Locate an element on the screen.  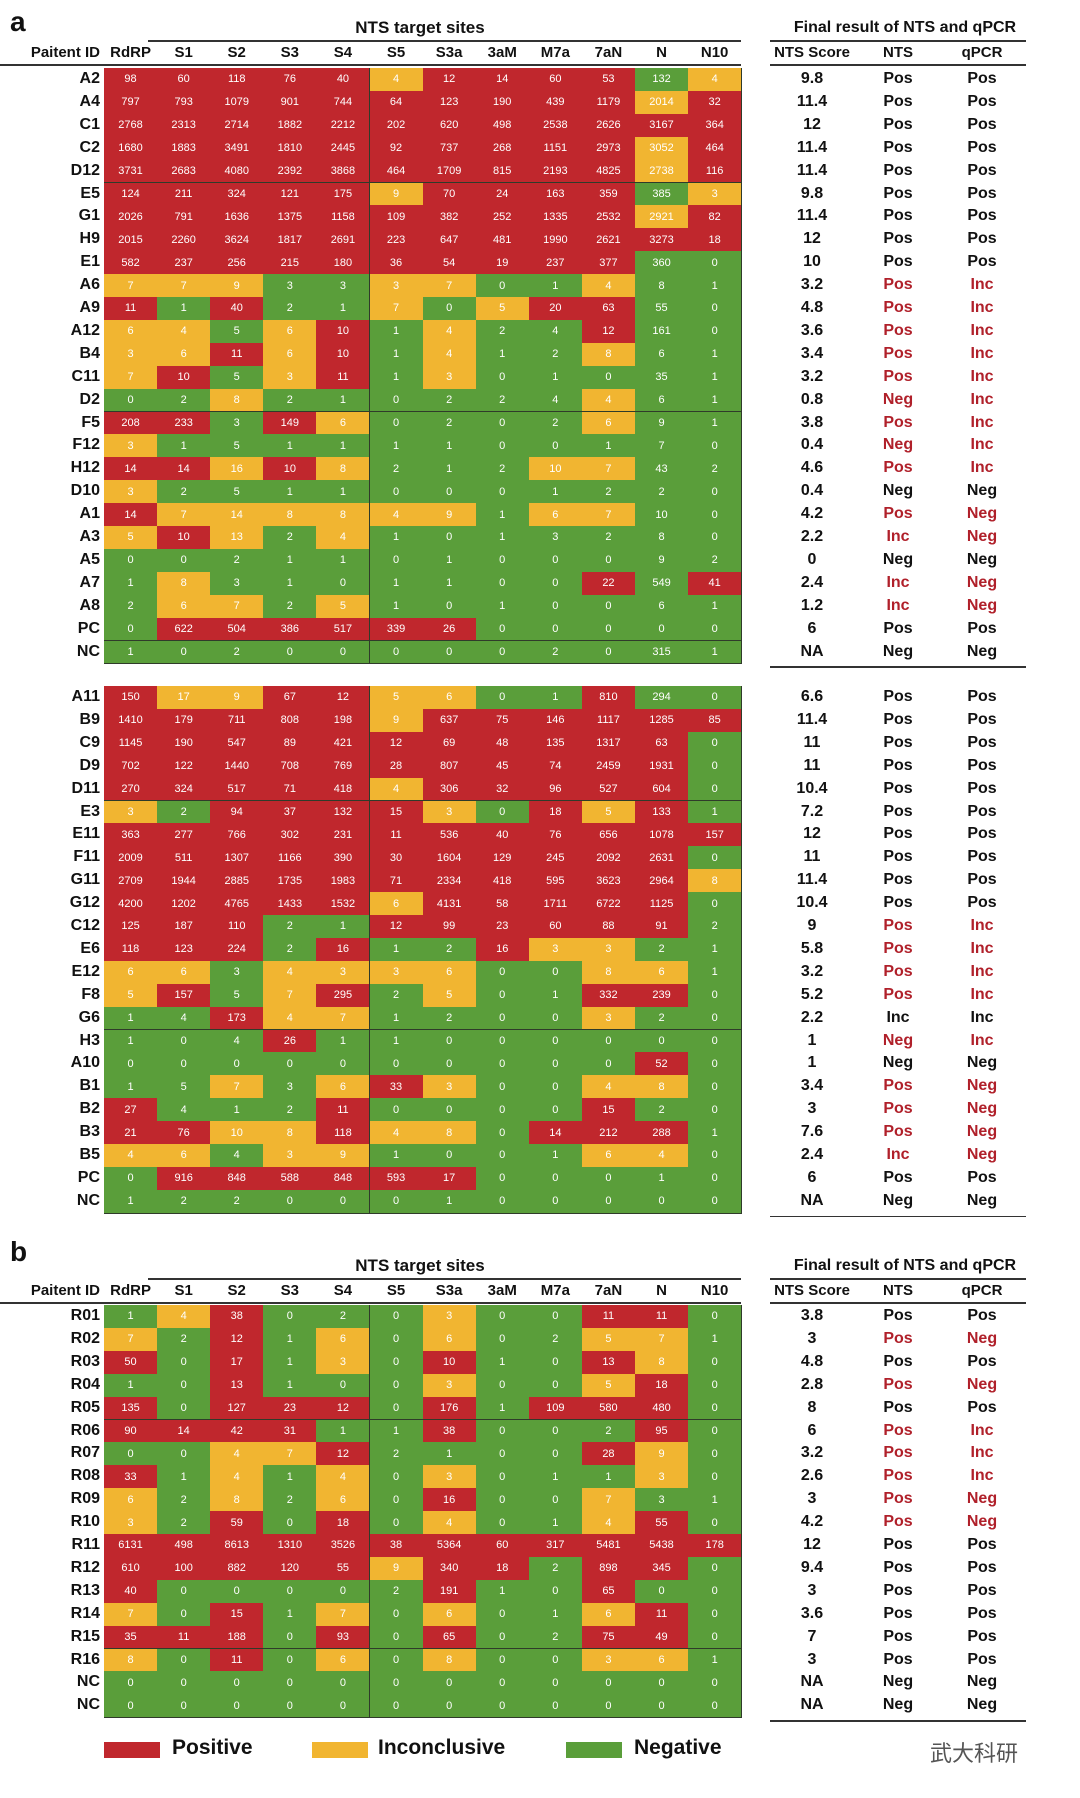
heatmap-cell: 363 is located at coordinates (131, 835).